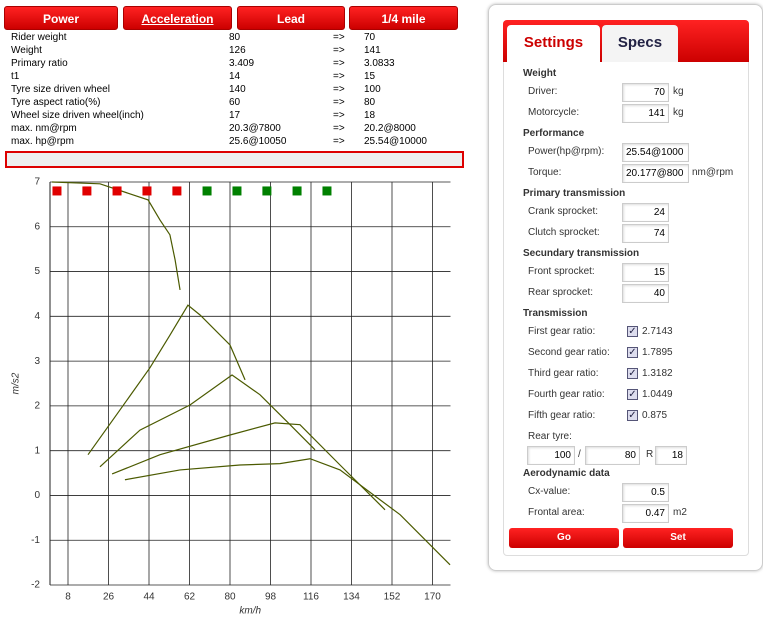  Describe the element at coordinates (640, 43) in the screenshot. I see `settings-tab: Specs` at that location.